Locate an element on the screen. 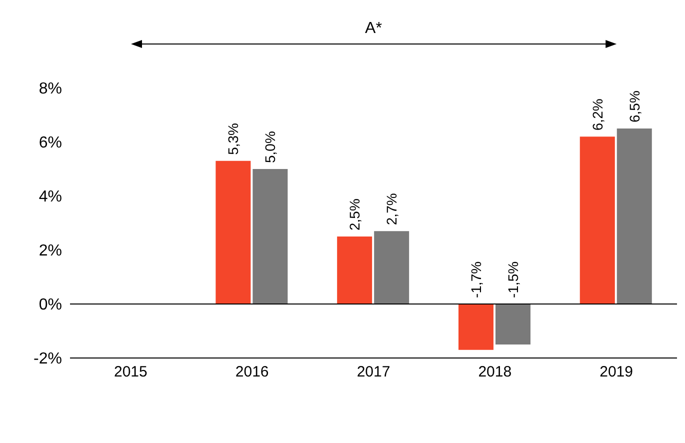  y-tick-label: 2% is located at coordinates (50, 251).